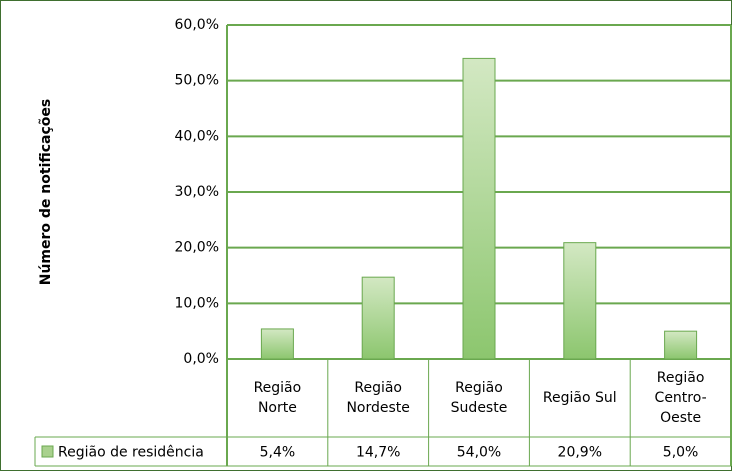 The height and width of the screenshot is (471, 732). I want to click on y-axis-title: Número de notificações, so click(46, 192).